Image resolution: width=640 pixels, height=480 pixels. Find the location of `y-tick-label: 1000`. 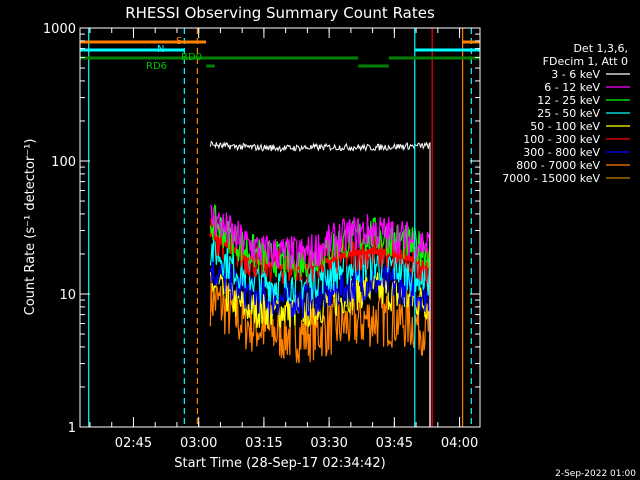

y-tick-label: 1000 is located at coordinates (59, 29).